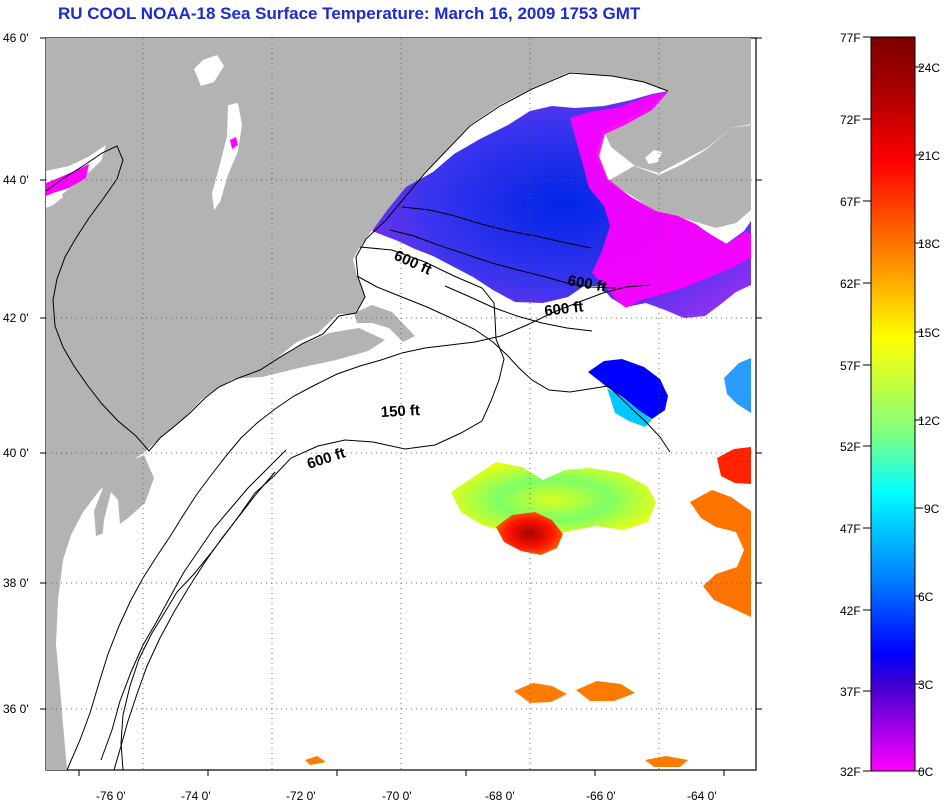 The width and height of the screenshot is (944, 809). Describe the element at coordinates (601, 796) in the screenshot. I see `lon-label-66: -66 0'` at that location.